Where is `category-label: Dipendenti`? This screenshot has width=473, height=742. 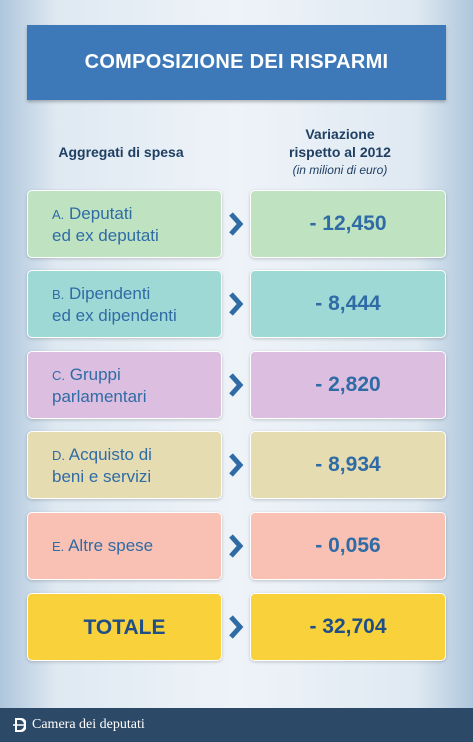
category-label: Dipendenti is located at coordinates (110, 293).